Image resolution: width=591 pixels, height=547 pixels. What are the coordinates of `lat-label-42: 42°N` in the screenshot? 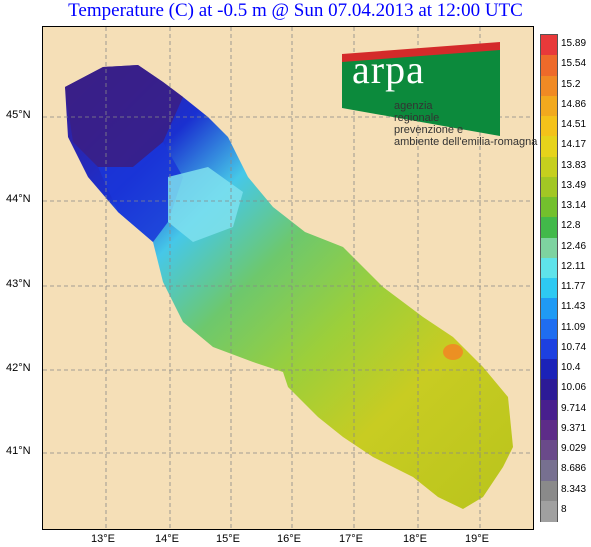 It's located at (18, 368).